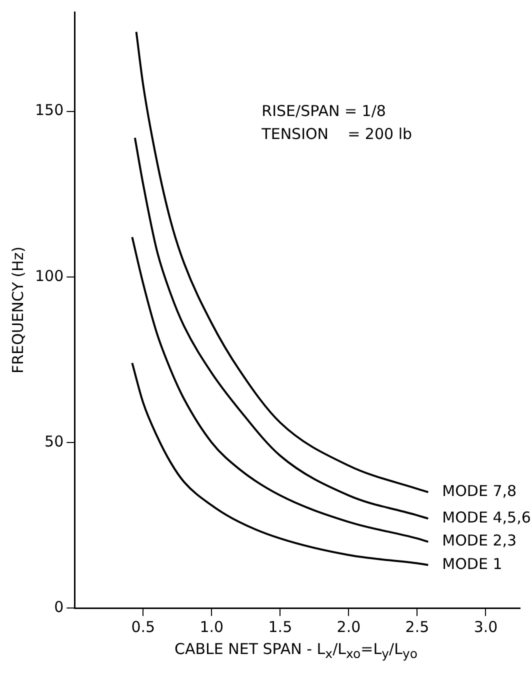  I want to click on x-tick-label: 2.5, so click(417, 627).